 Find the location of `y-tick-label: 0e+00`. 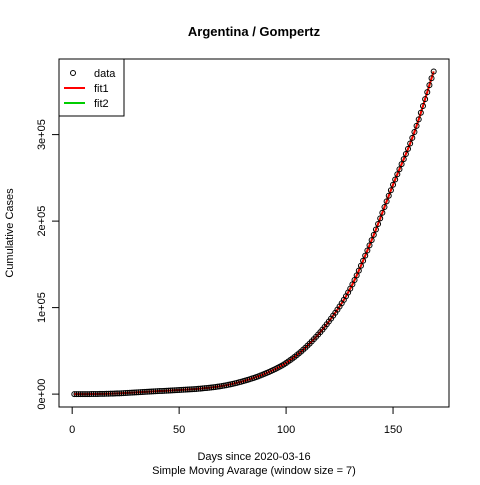

y-tick-label: 0e+00 is located at coordinates (42, 394).